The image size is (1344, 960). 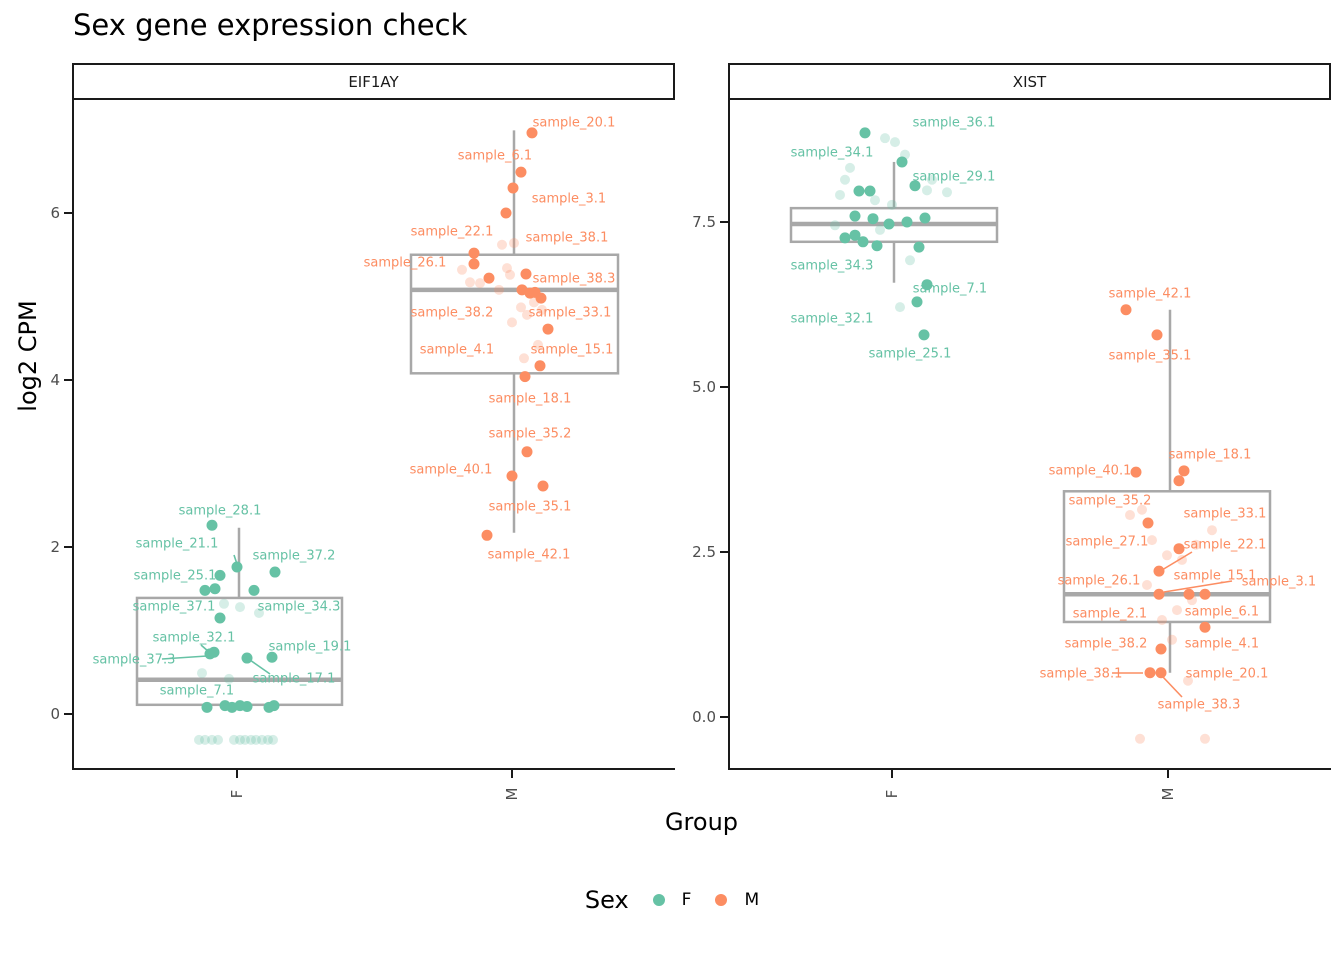 What do you see at coordinates (55, 380) in the screenshot?
I see `y-tick-label: 4` at bounding box center [55, 380].